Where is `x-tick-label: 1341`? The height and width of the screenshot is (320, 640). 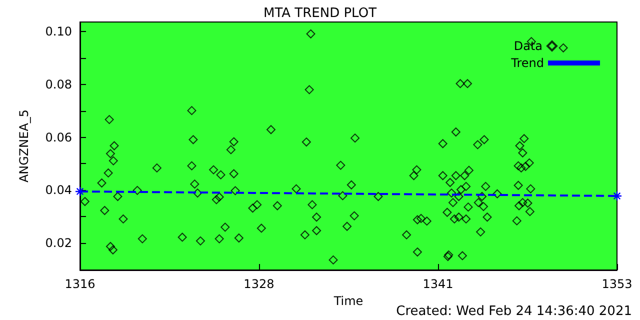
x-tick-label: 1341 is located at coordinates (438, 284).